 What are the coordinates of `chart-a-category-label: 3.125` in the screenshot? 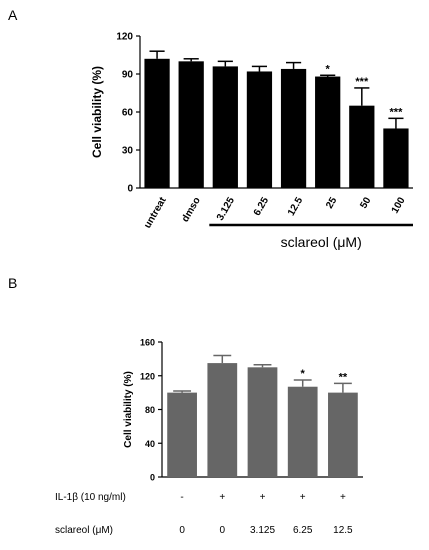 It's located at (226, 209).